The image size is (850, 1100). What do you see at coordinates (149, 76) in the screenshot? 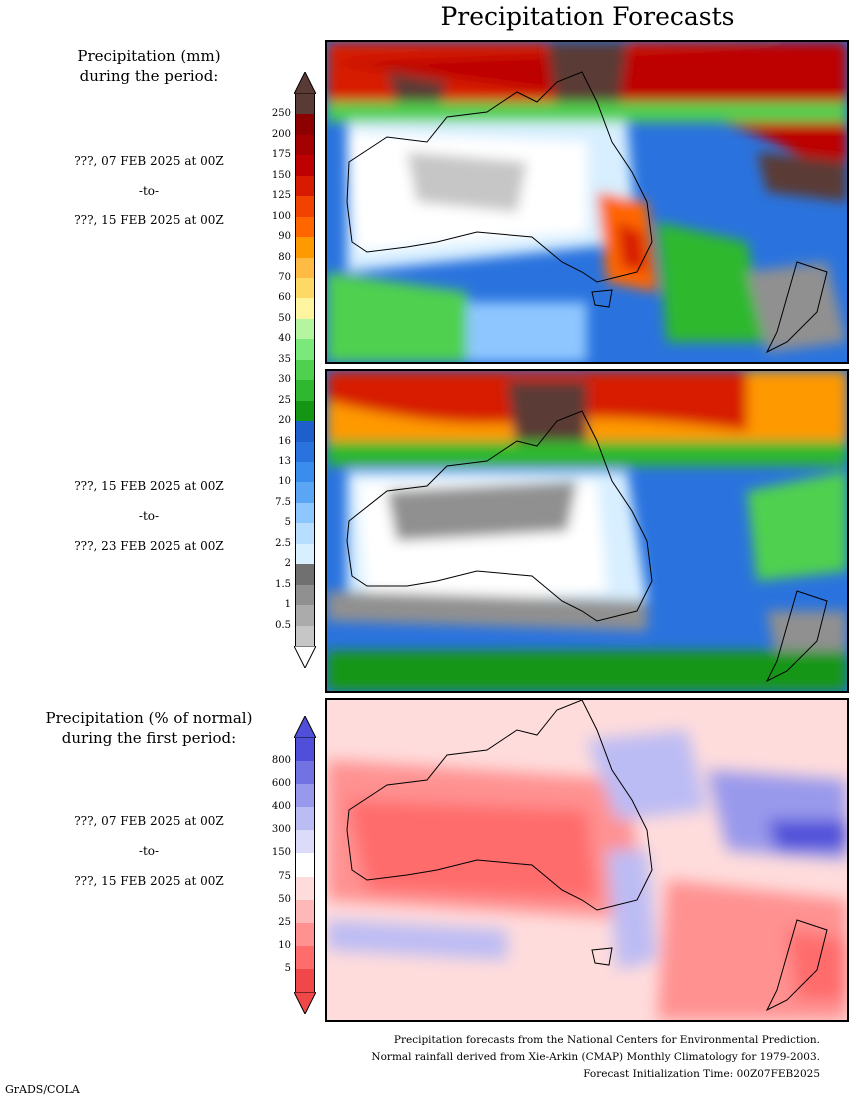
I see `legend-mm-title-line2: during the period:` at bounding box center [149, 76].